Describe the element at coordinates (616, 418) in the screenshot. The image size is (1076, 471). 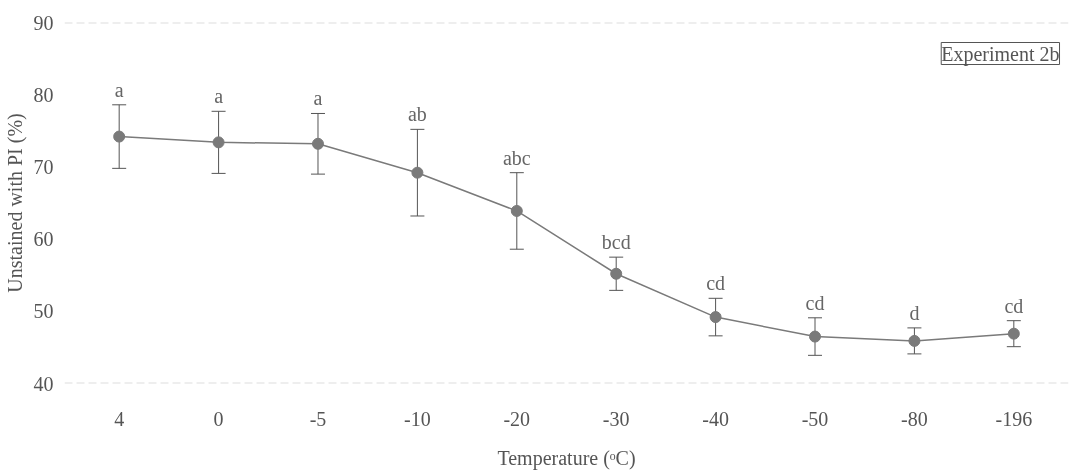
I see `x-tick-label: -30` at that location.